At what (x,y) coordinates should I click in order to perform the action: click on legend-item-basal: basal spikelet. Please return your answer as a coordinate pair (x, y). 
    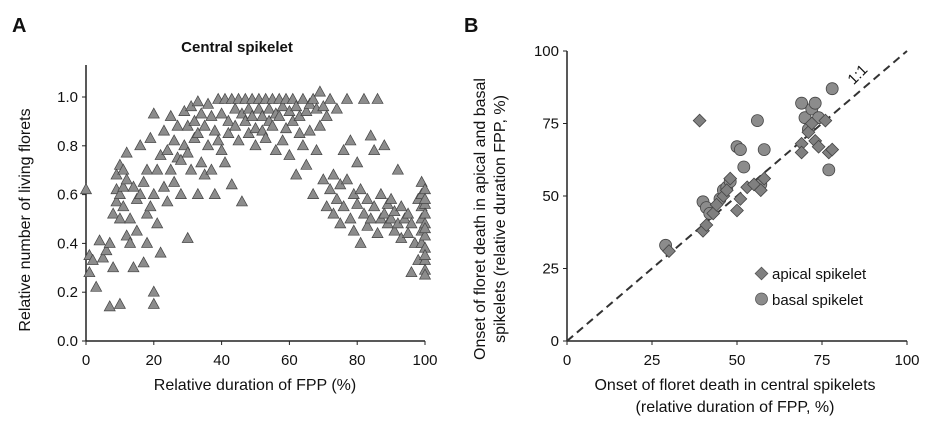
    Looking at the image, I should click on (809, 300).